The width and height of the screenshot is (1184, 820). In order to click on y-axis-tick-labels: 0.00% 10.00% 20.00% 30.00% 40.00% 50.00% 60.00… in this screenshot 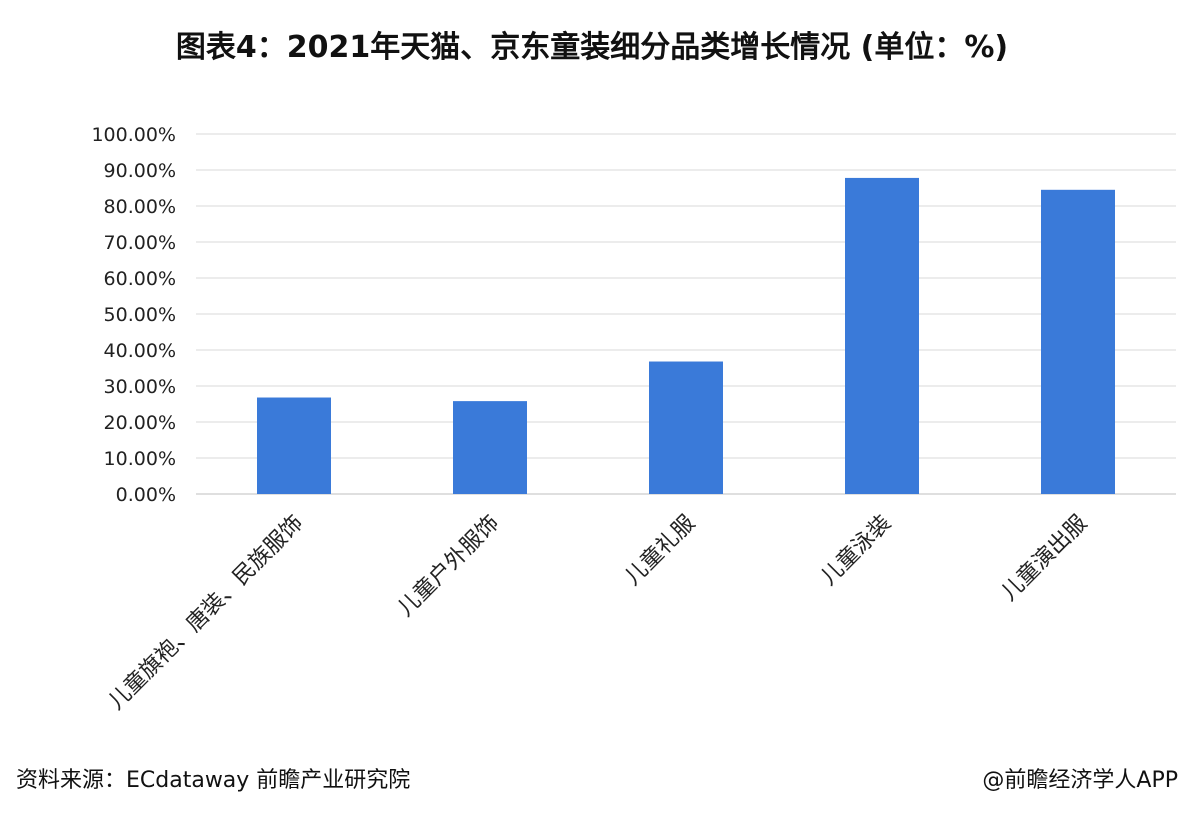, I will do `click(133, 315)`.